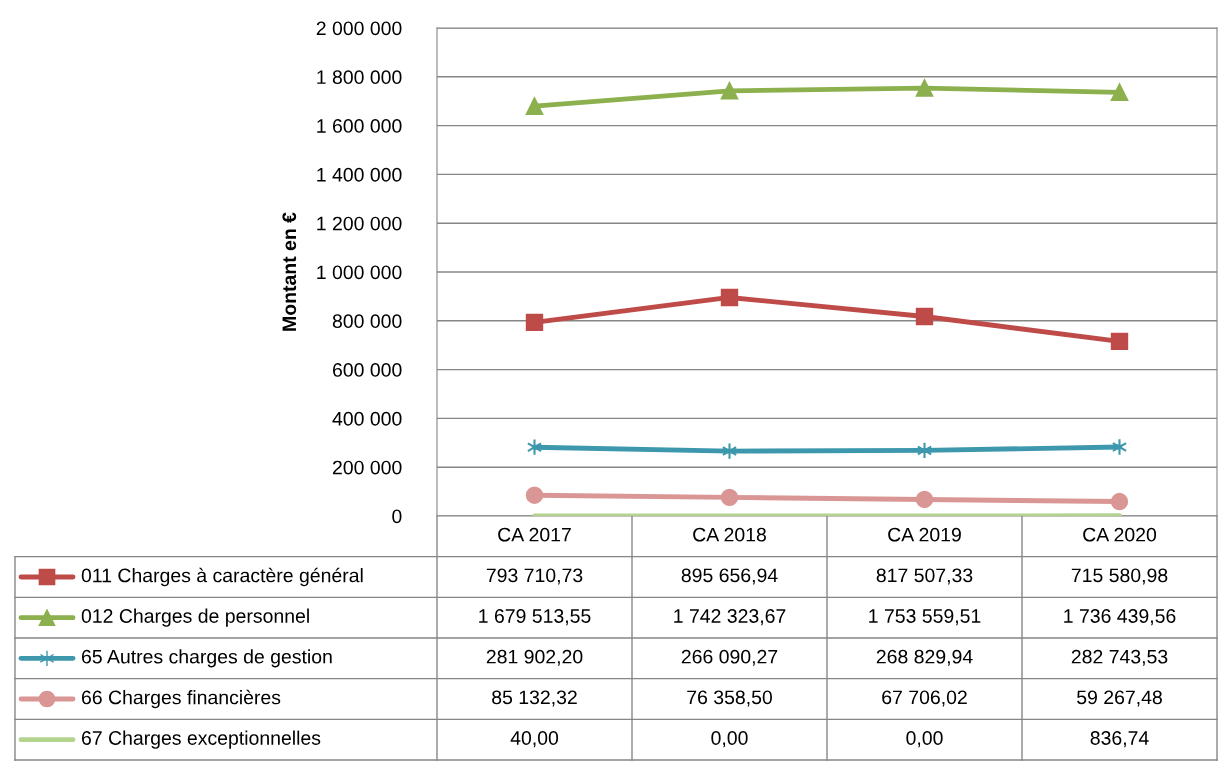 This screenshot has height=761, width=1218. What do you see at coordinates (181, 699) in the screenshot?
I see `legend-label: 66 Charges financières` at bounding box center [181, 699].